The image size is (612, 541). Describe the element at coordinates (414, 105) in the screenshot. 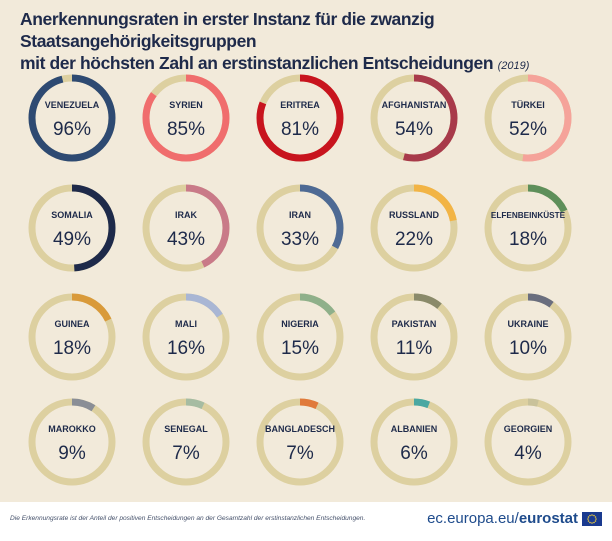

I see `country-label: AFGHANISTAN` at that location.